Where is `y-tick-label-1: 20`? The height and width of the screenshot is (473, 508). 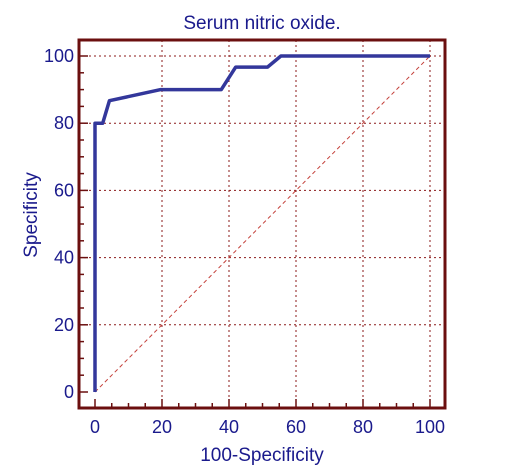
y-tick-label-1: 20 is located at coordinates (64, 325).